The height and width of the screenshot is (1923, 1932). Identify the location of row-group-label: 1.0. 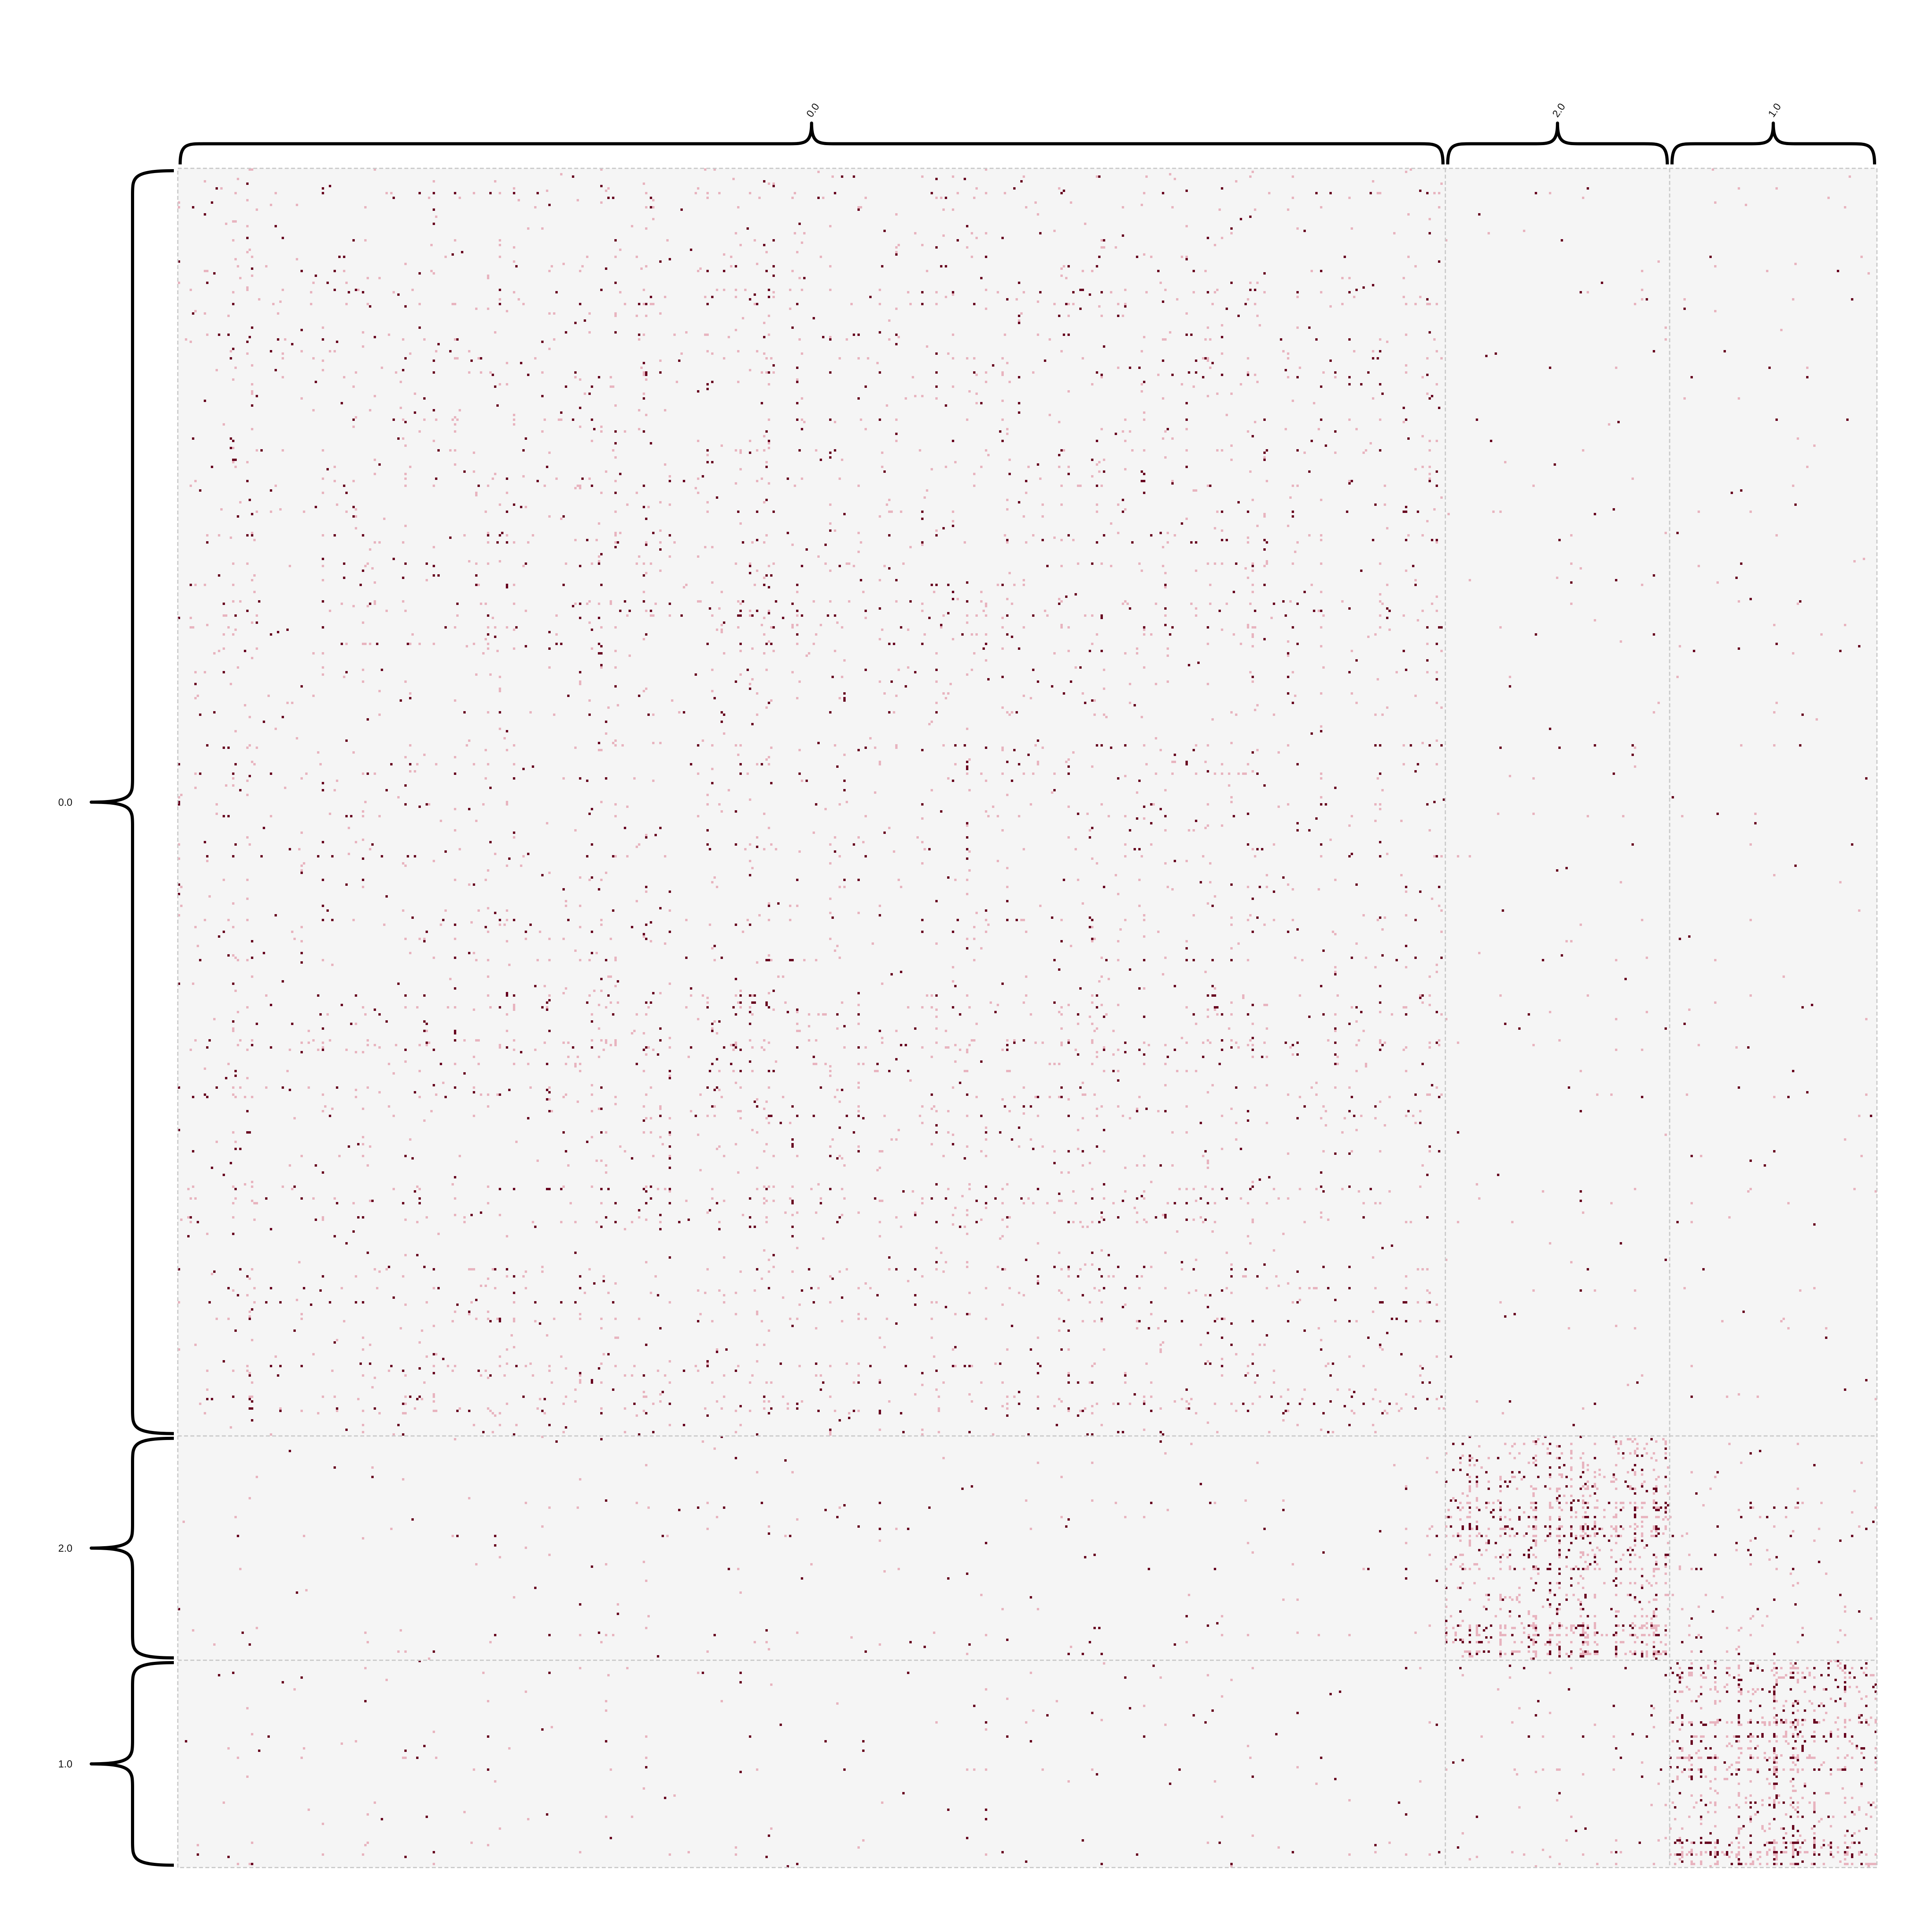
(65, 1764).